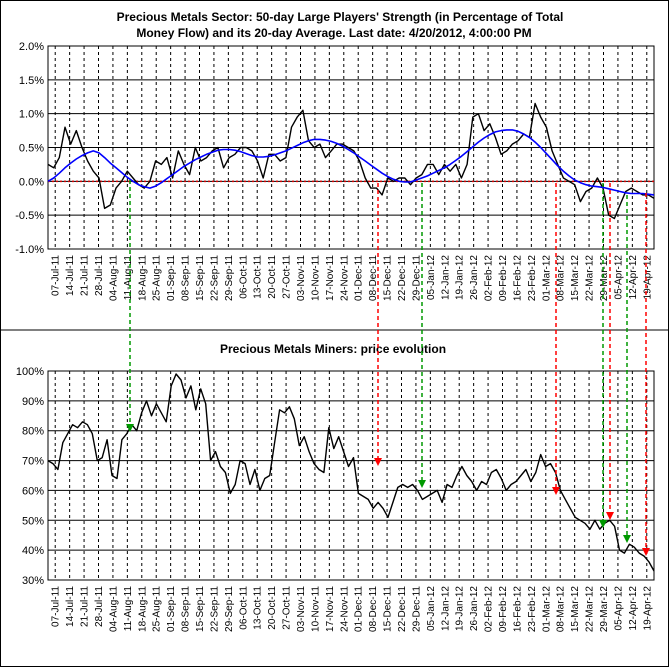  Describe the element at coordinates (33, 432) in the screenshot. I see `bottom-y-tick-label: 80%` at that location.